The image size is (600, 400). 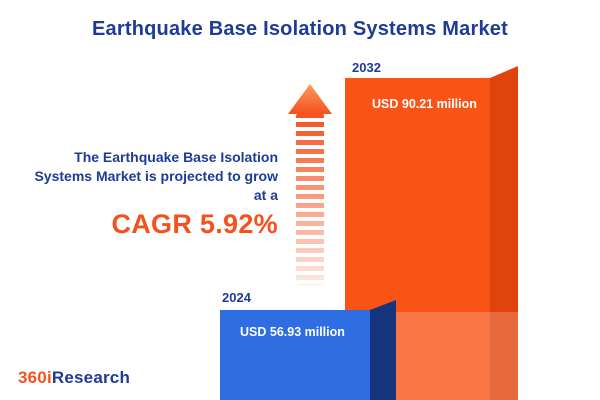 I want to click on intro-line-3: at a, so click(x=265, y=195).